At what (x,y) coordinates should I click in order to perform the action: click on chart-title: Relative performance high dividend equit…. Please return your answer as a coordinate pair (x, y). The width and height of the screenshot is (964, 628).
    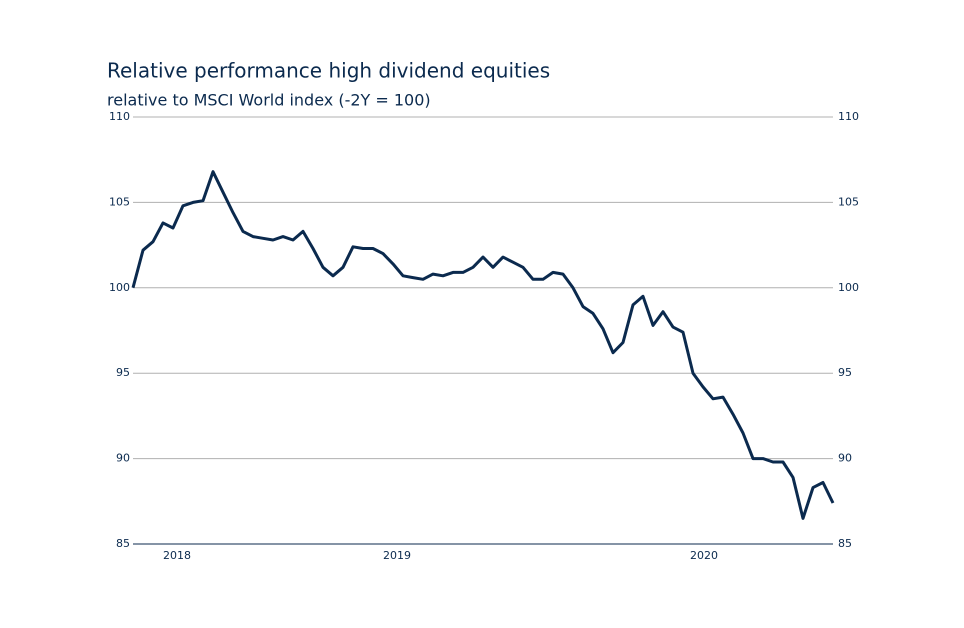
    Looking at the image, I should click on (328, 71).